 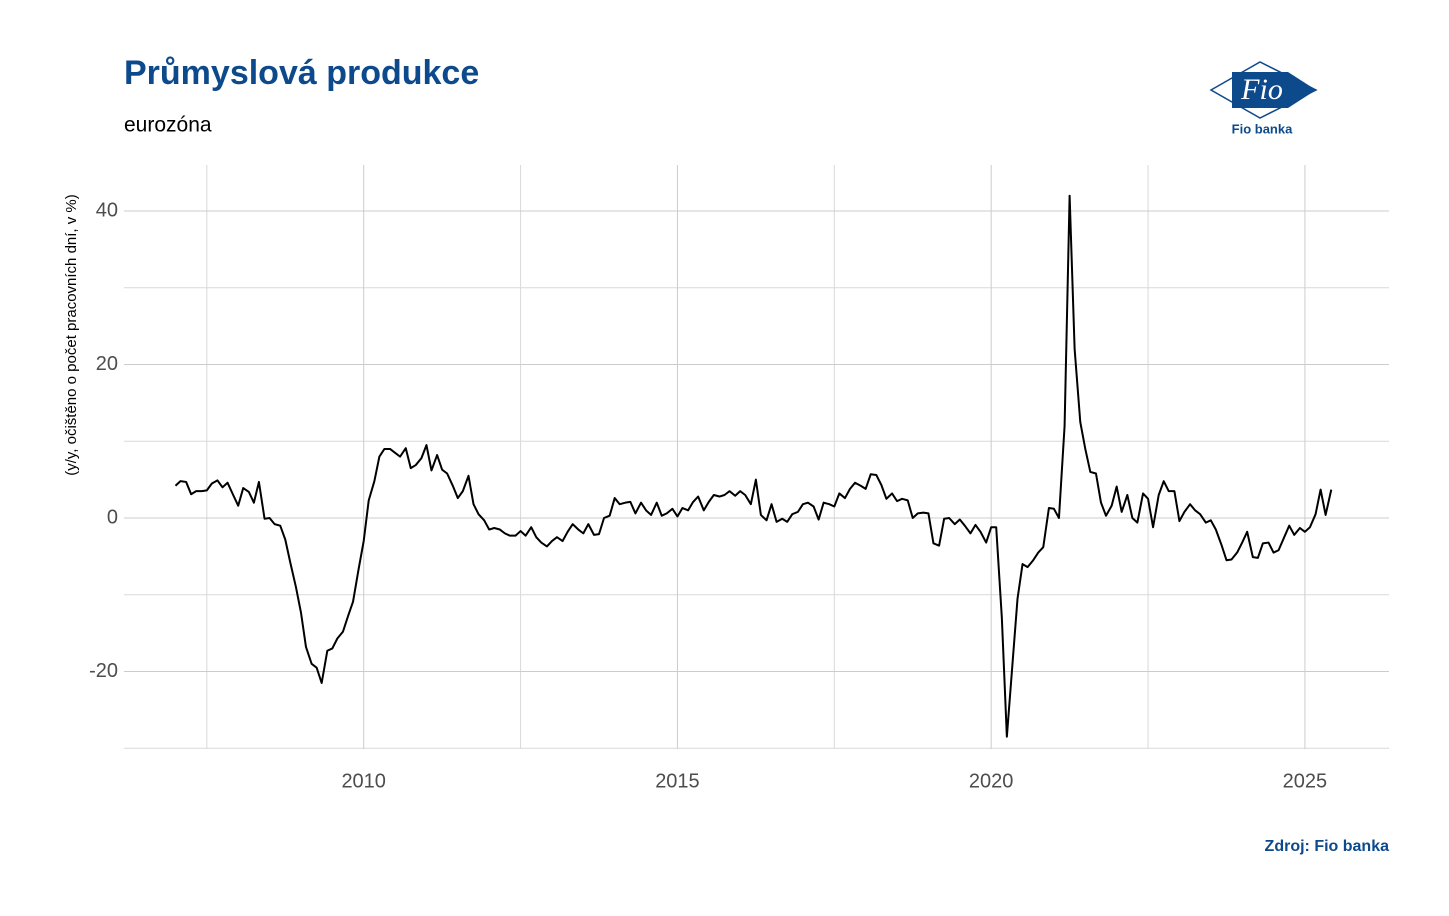 I want to click on source: Zdroj: Fio banka, so click(x=1327, y=846).